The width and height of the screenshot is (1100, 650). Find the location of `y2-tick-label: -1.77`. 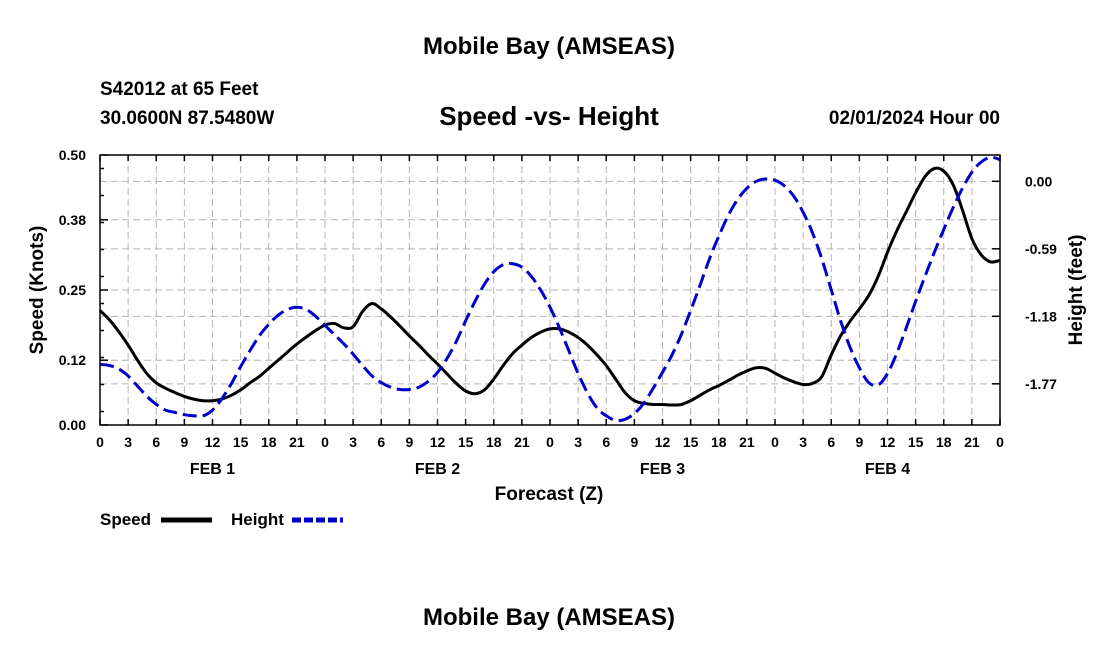

y2-tick-label: -1.77 is located at coordinates (1041, 384).